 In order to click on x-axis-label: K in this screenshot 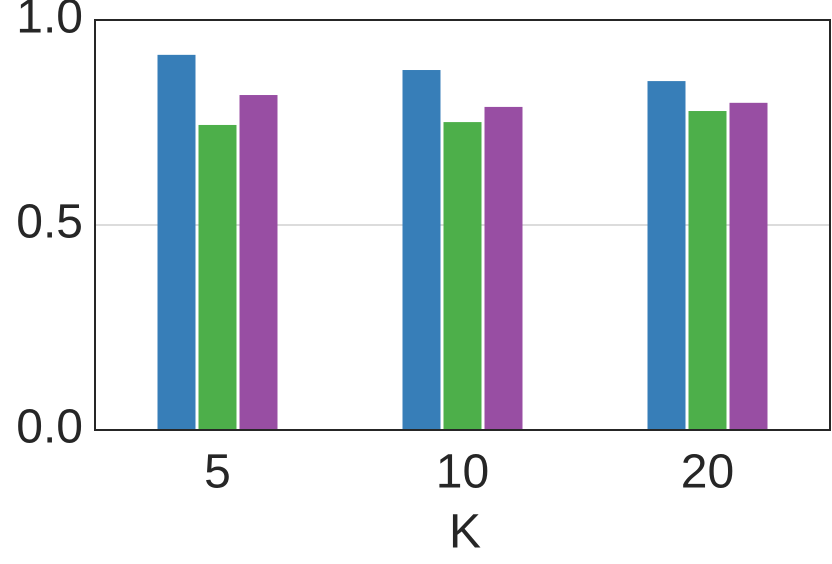, I will do `click(465, 532)`.